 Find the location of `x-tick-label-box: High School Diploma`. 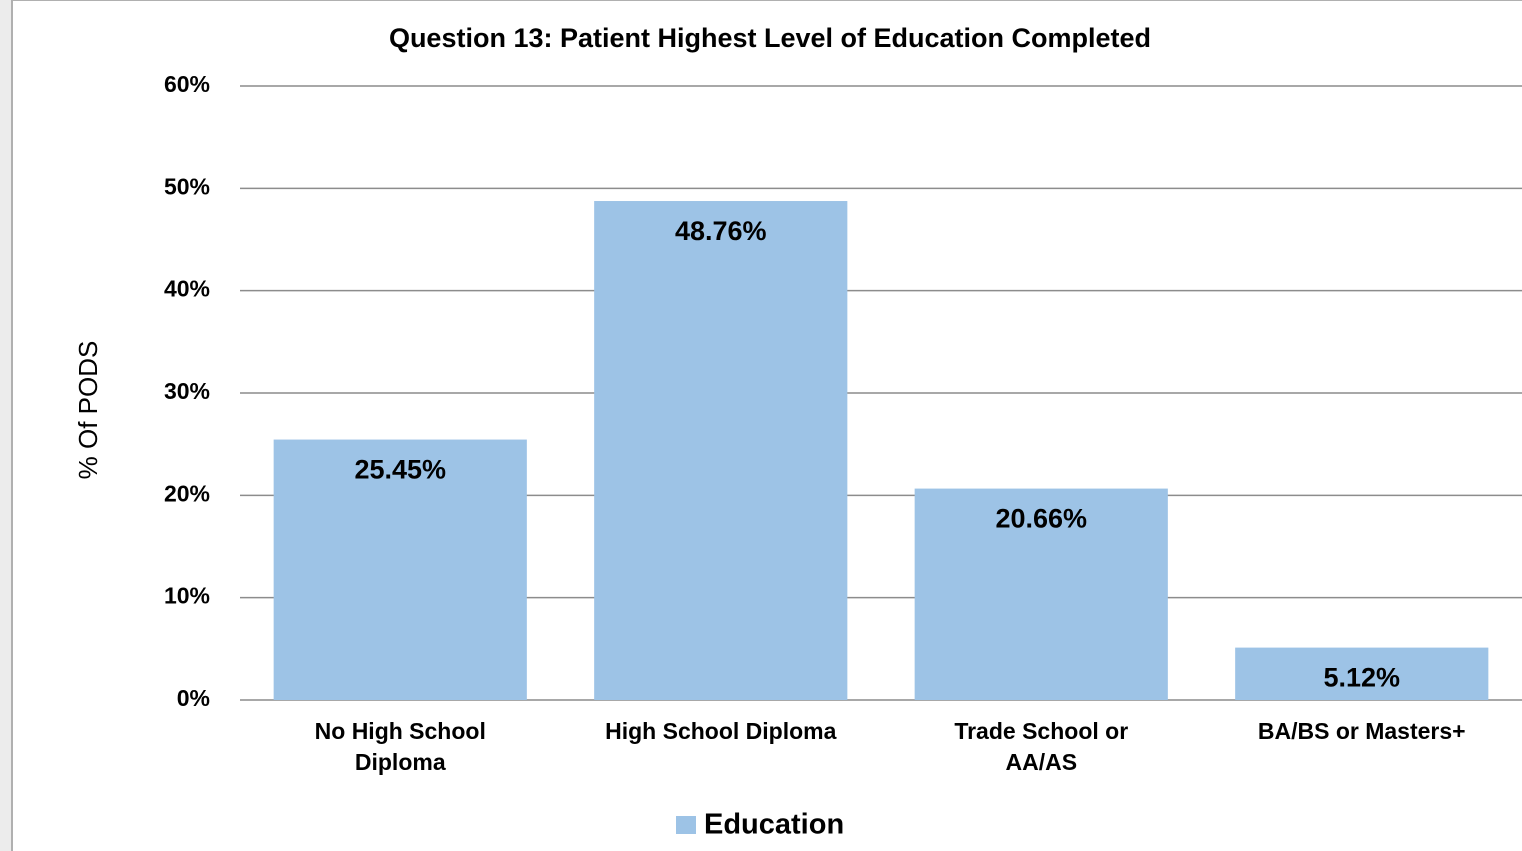

x-tick-label-box: High School Diploma is located at coordinates (721, 731).